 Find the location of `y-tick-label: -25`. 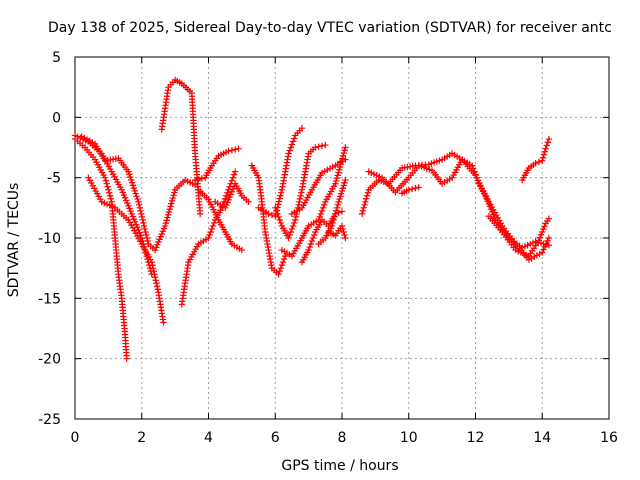

y-tick-label: -25 is located at coordinates (49, 420).